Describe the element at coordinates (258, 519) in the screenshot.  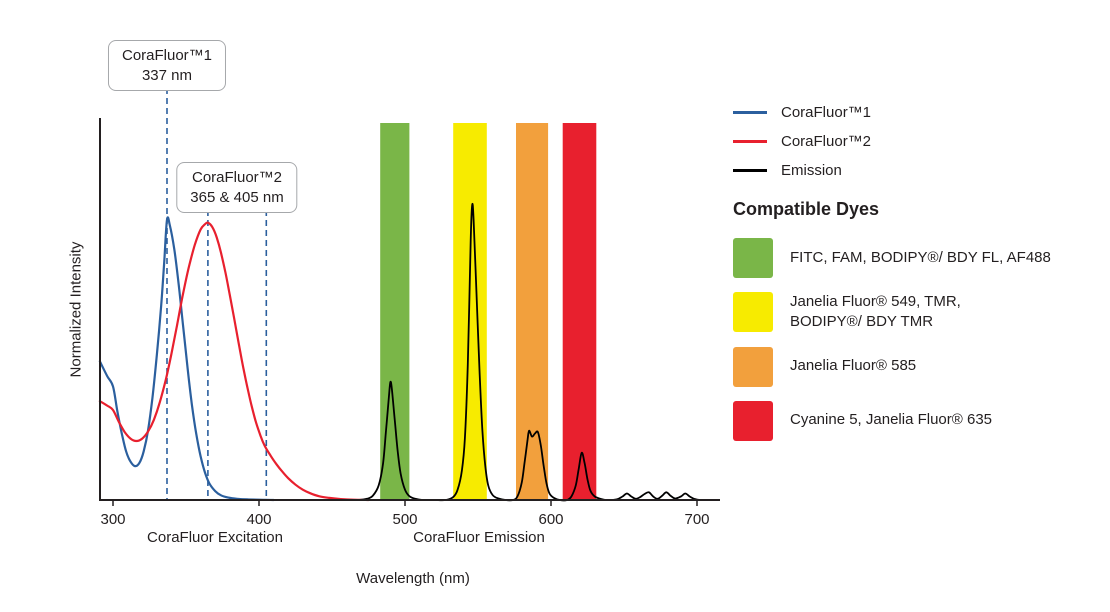
I see `x-tick-label: 400` at that location.